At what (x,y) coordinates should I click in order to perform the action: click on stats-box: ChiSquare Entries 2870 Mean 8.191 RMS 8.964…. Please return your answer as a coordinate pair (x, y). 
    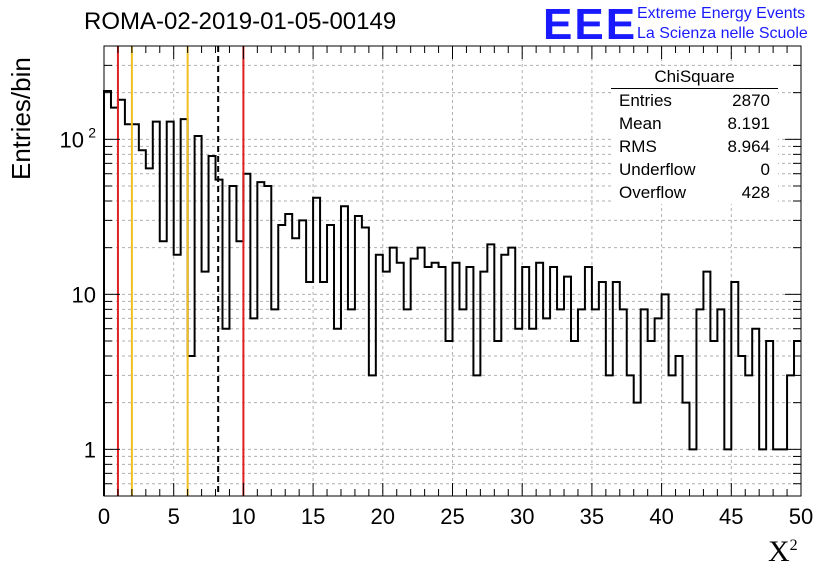
    Looking at the image, I should click on (694, 135).